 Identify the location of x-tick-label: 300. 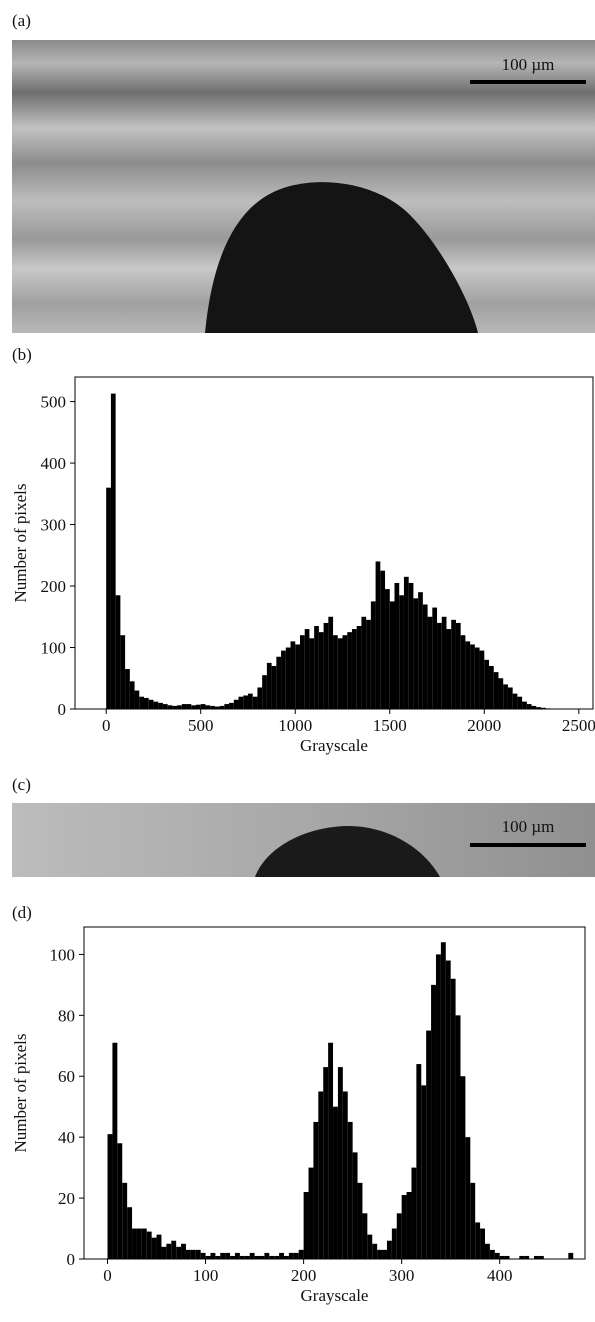
(402, 1275).